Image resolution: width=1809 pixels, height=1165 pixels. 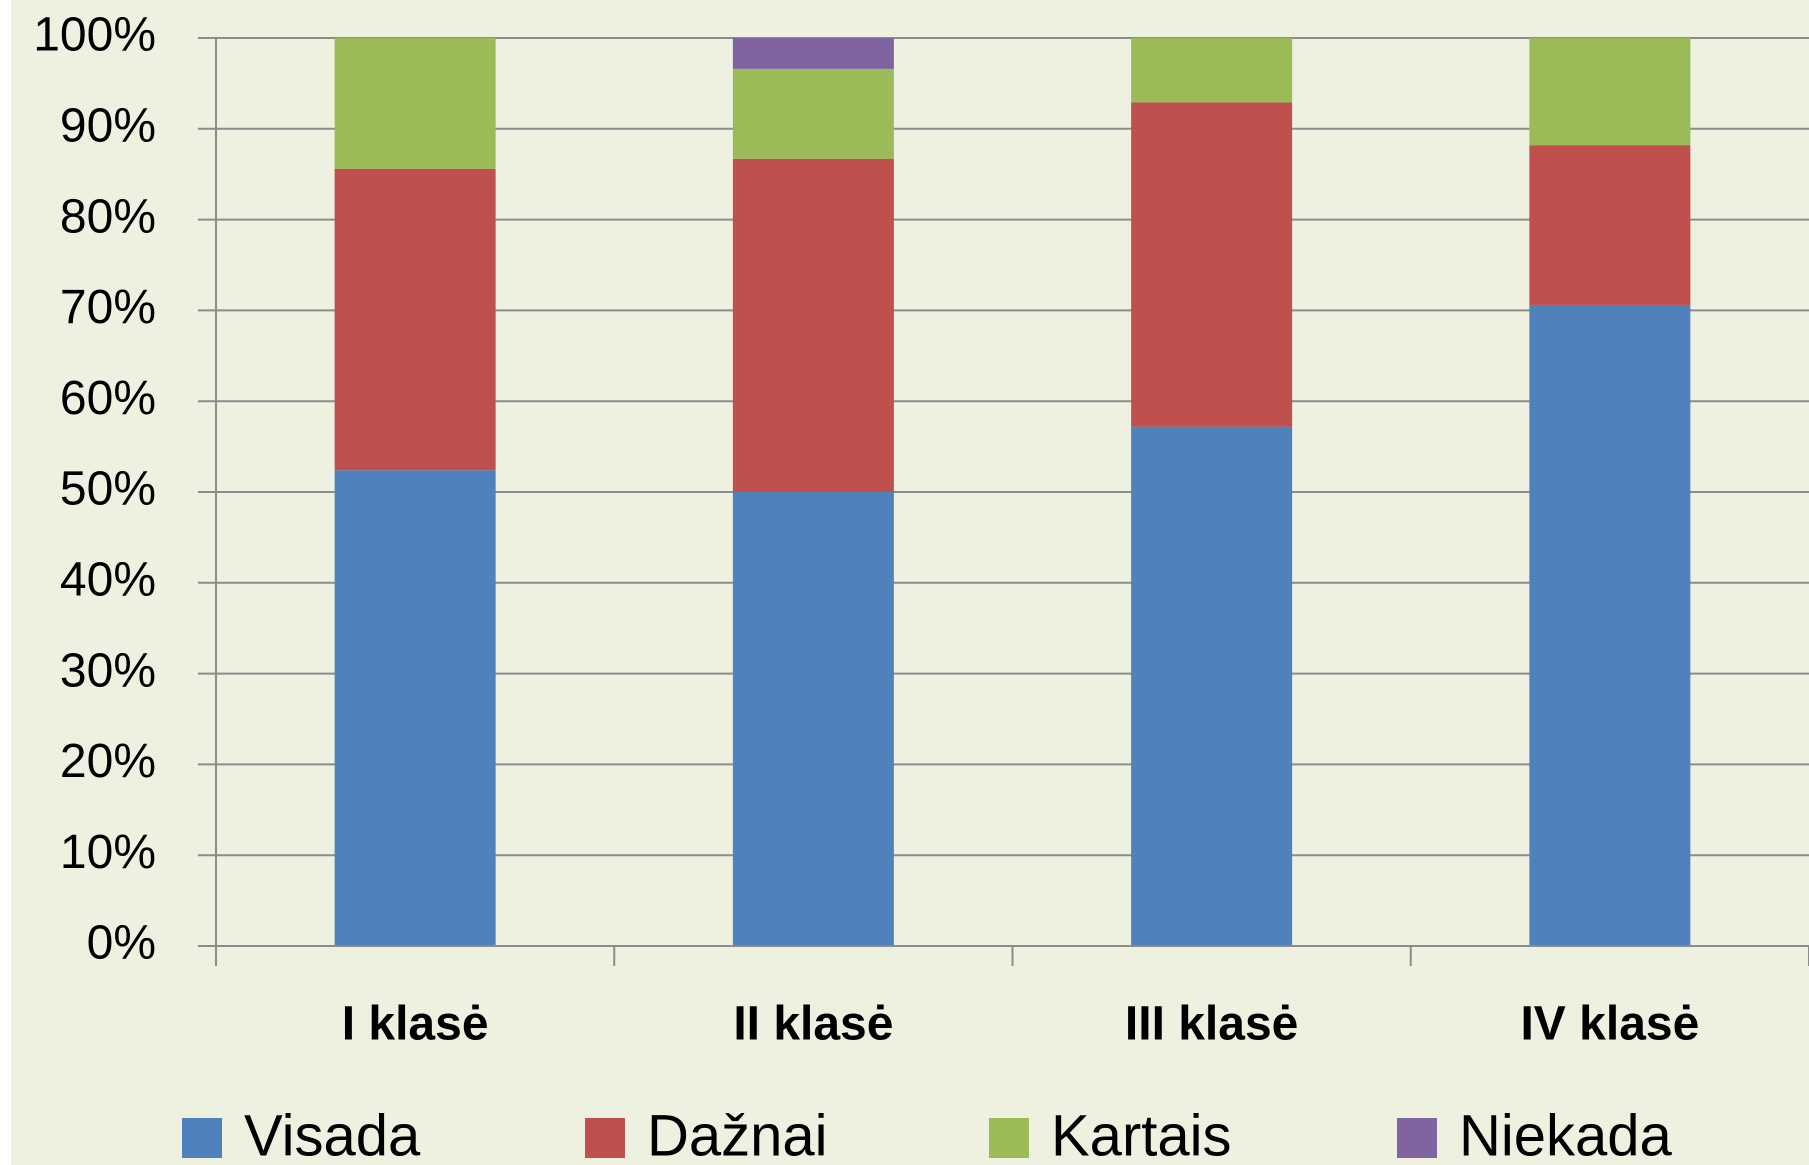 What do you see at coordinates (108, 852) in the screenshot?
I see `y-tick-label: 10%` at bounding box center [108, 852].